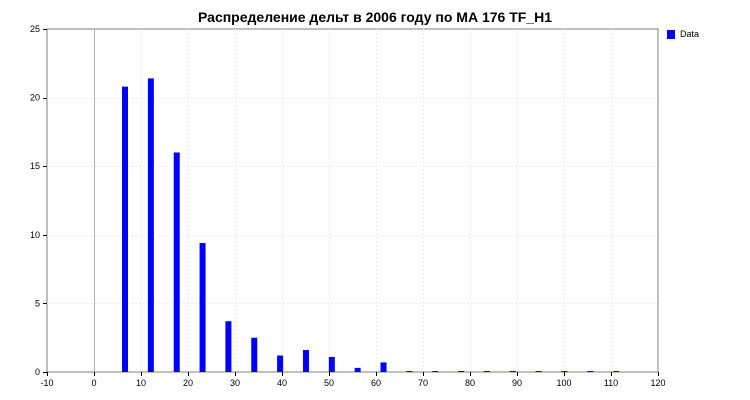  What do you see at coordinates (611, 383) in the screenshot?
I see `x-tick-label: 110` at bounding box center [611, 383].